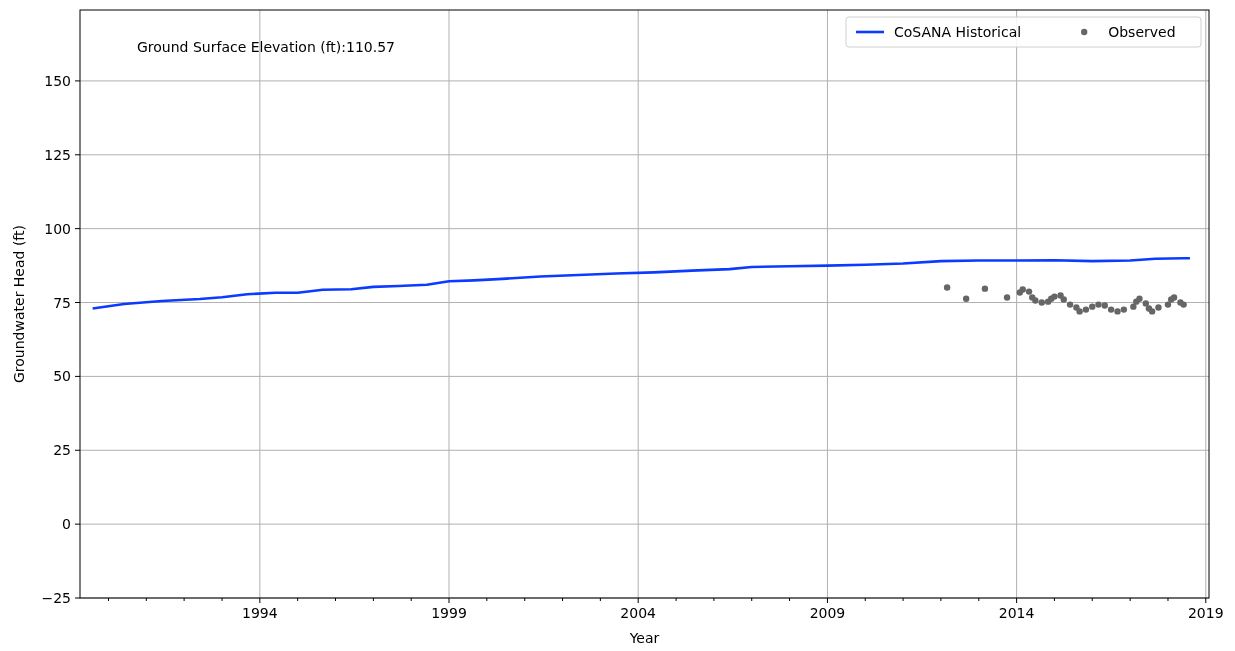 The height and width of the screenshot is (651, 1235). Describe the element at coordinates (958, 32) in the screenshot. I see `legend-label: CoSANA Historical` at that location.